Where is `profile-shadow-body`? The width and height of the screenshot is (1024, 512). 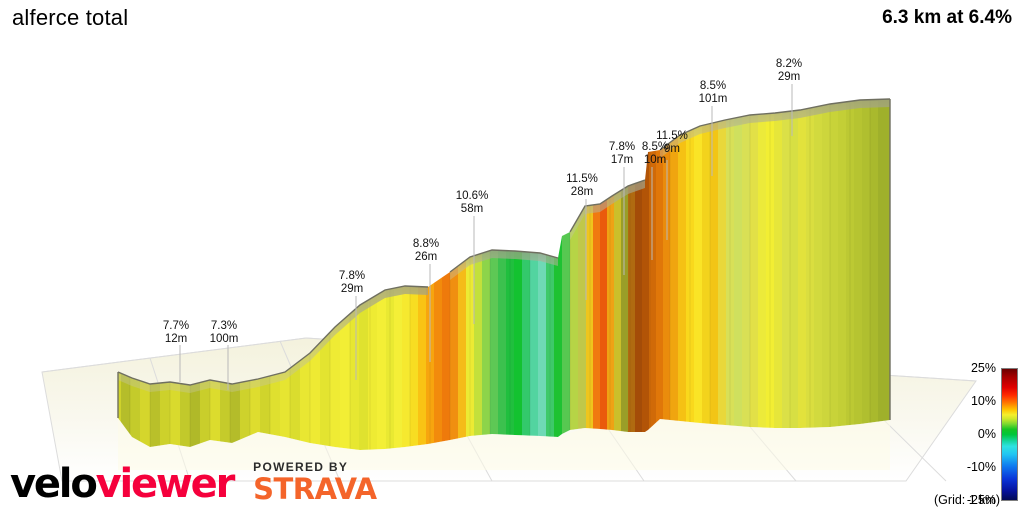
profile-shadow-body is located at coordinates (504, 444).